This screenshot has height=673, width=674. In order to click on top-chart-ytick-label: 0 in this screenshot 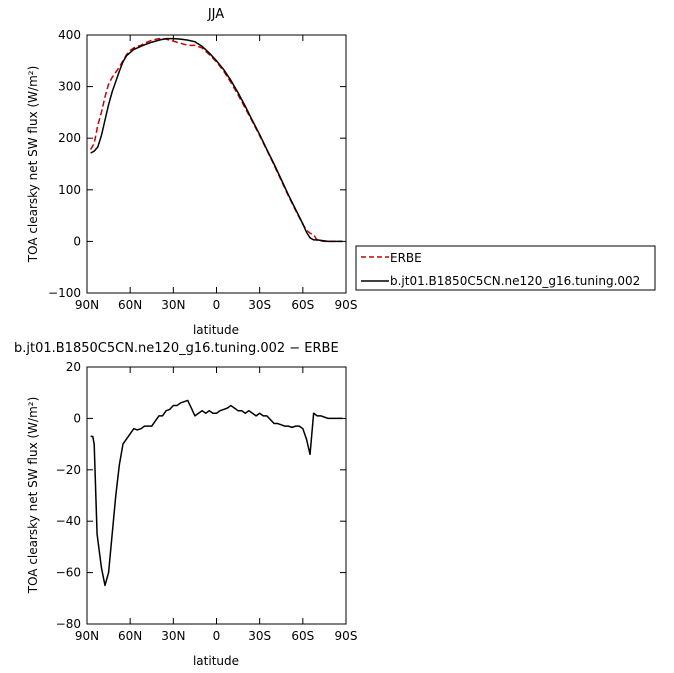, I will do `click(77, 241)`.